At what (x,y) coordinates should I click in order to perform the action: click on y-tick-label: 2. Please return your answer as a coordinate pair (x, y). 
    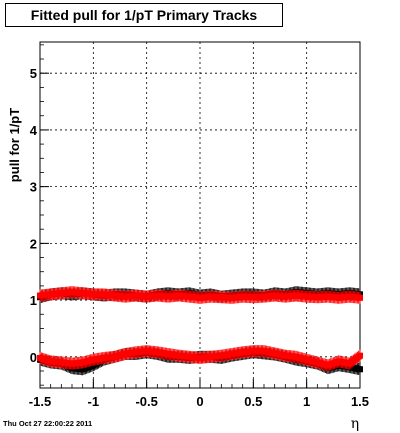
    Looking at the image, I should click on (33, 243).